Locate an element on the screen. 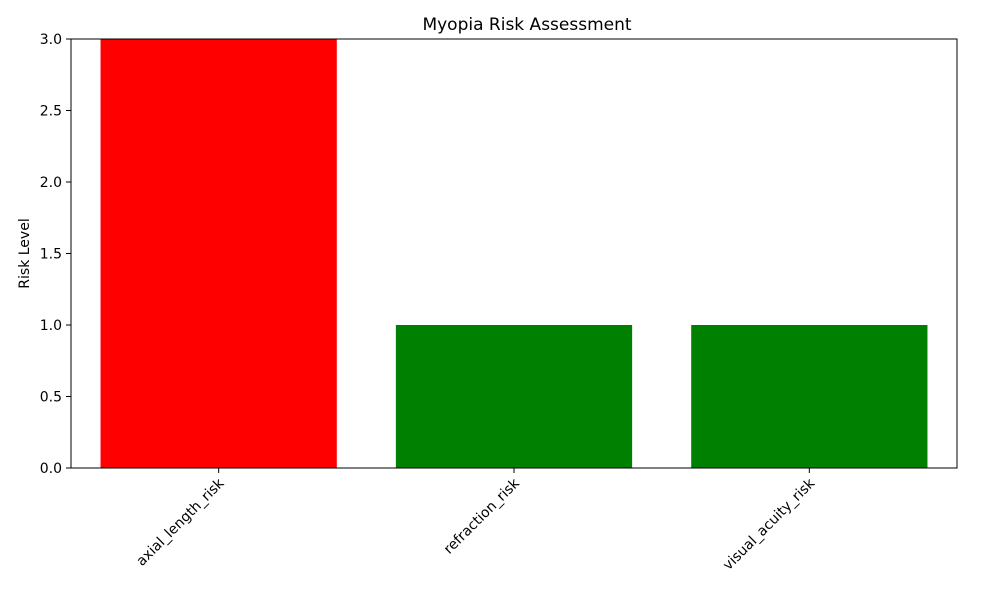  bar-visual-acuity-risk is located at coordinates (809, 396).